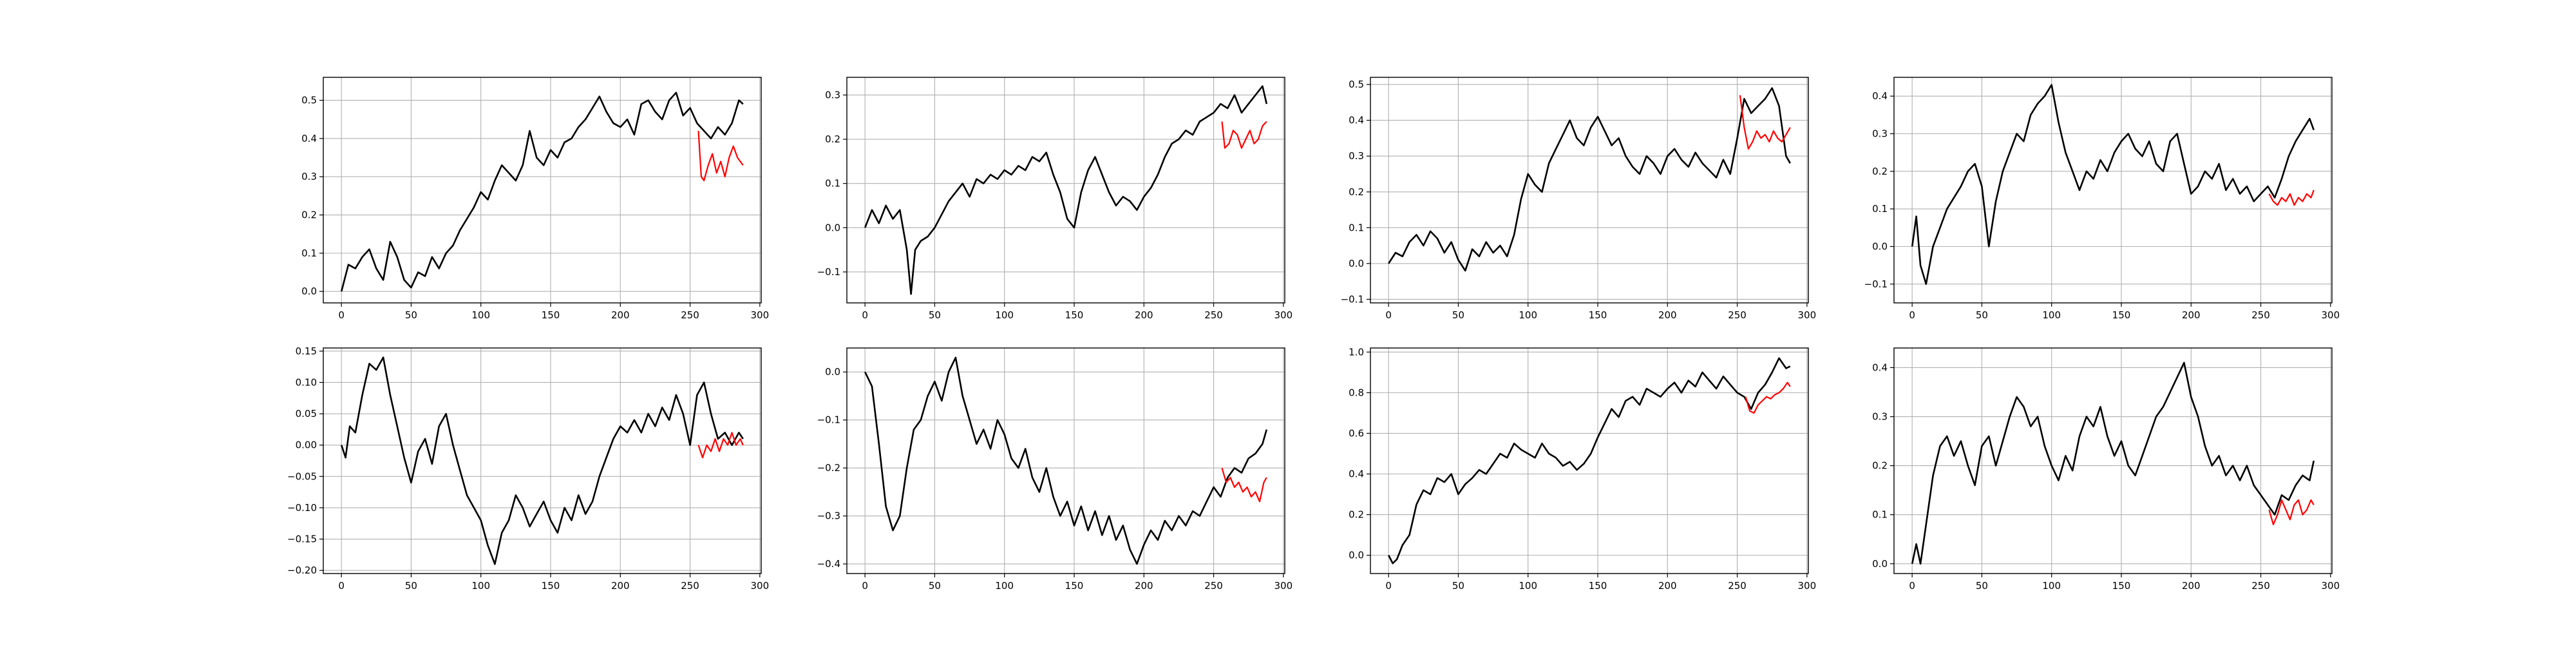 This screenshot has height=647, width=2576. I want to click on subplot-7: 0 50 100 150 200 250 300 0.0 0.2 0.4 0.6 0.8 1.0, so click(1582, 469).